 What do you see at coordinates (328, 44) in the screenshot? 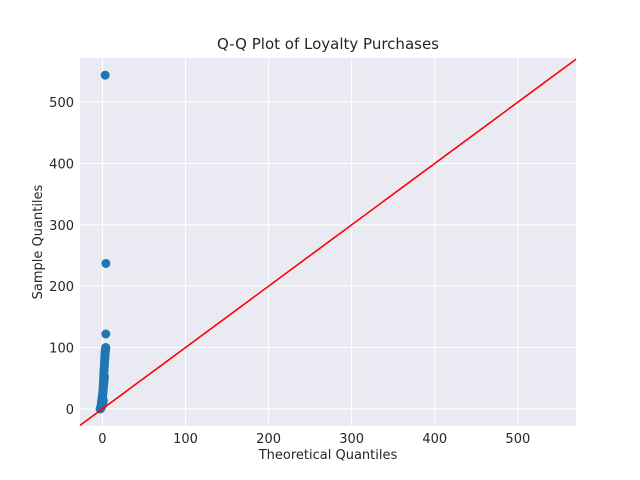
I see `chart-title: Q-Q Plot of Loyalty Purchases` at bounding box center [328, 44].